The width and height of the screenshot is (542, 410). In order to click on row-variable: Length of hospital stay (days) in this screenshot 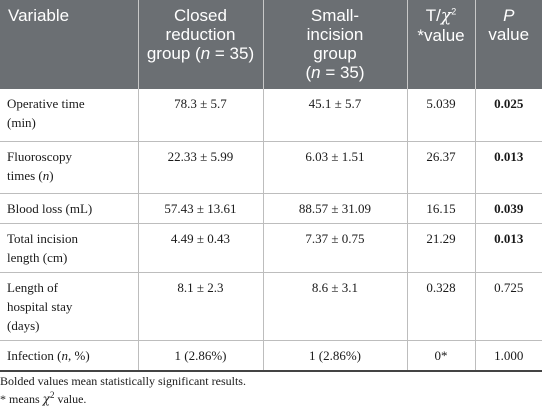, I will do `click(69, 306)`.